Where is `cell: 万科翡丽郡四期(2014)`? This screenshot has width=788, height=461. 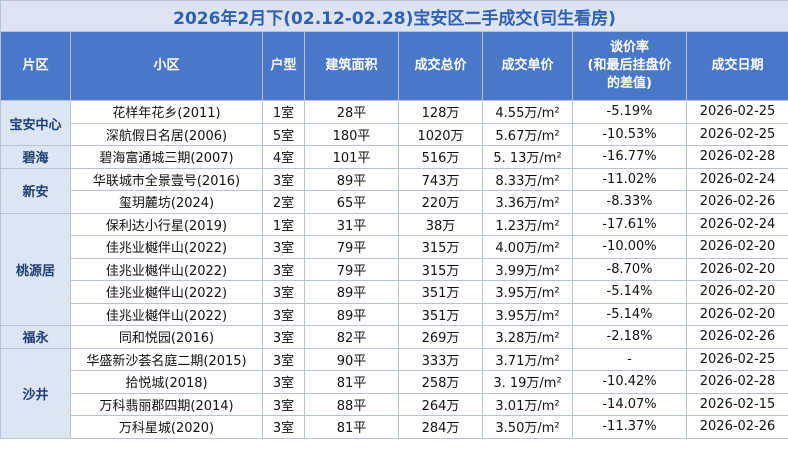
cell: 万科翡丽郡四期(2014) is located at coordinates (166, 404).